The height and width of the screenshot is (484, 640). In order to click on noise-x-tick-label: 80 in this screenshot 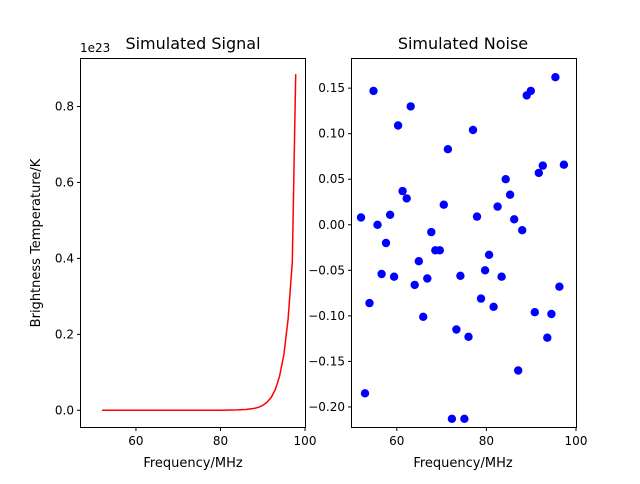, I will do `click(486, 441)`.